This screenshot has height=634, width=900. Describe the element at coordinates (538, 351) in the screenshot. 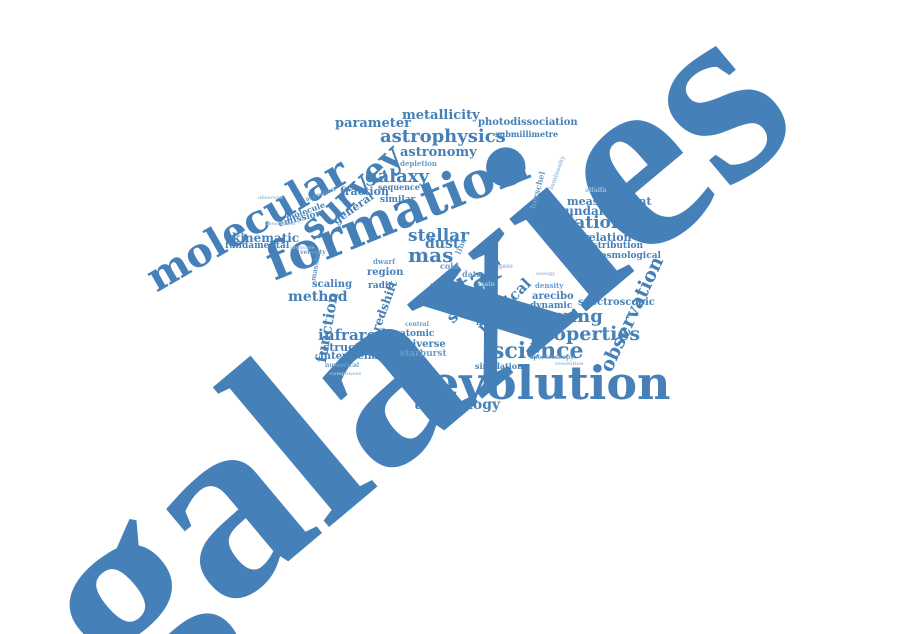

I see `word-science: science` at that location.